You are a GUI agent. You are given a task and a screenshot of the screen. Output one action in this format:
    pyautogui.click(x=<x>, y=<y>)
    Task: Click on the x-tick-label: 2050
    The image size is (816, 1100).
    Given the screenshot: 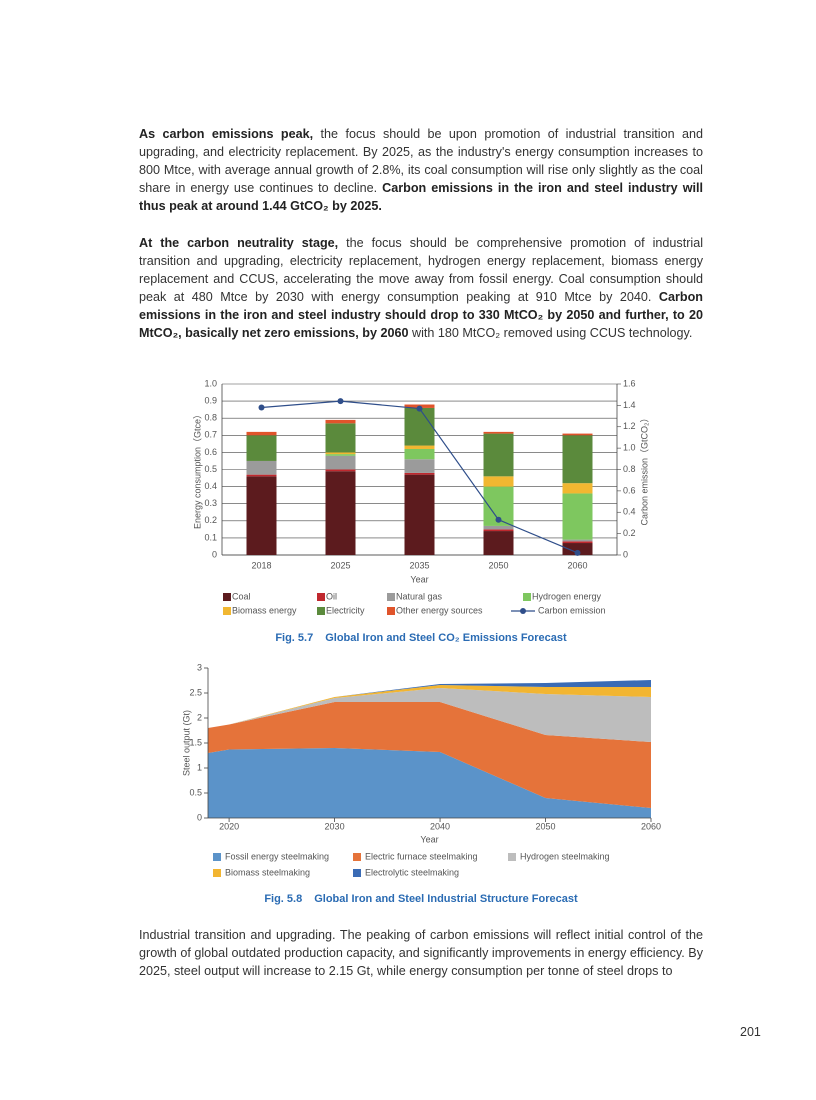 What is the action you would take?
    pyautogui.click(x=498, y=565)
    